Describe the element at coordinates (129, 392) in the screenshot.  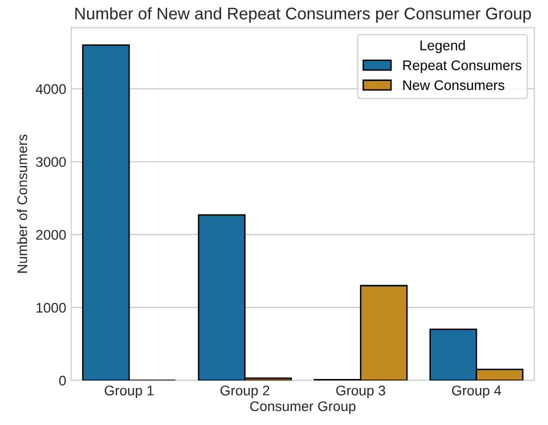
I see `x-tick-label: Group 1` at that location.